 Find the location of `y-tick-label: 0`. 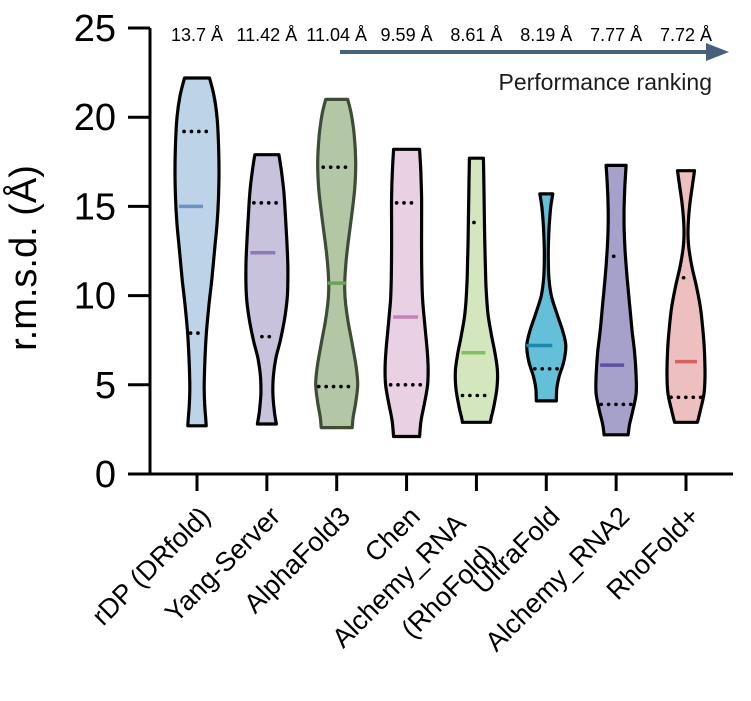

y-tick-label: 0 is located at coordinates (105, 475).